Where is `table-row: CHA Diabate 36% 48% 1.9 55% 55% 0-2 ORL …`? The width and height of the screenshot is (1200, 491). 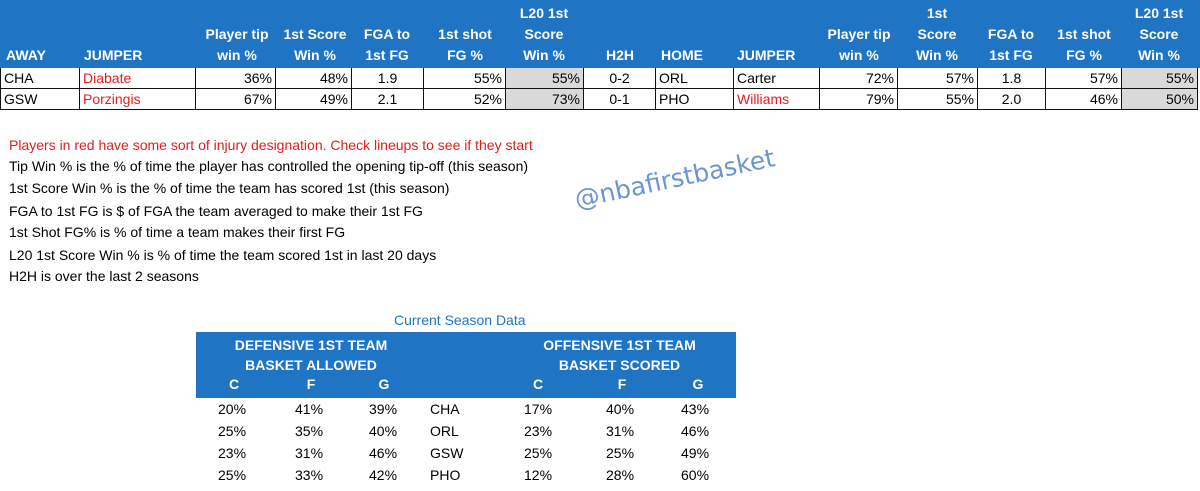
table-row: CHA Diabate 36% 48% 1.9 55% 55% 0-2 ORL … is located at coordinates (600, 79).